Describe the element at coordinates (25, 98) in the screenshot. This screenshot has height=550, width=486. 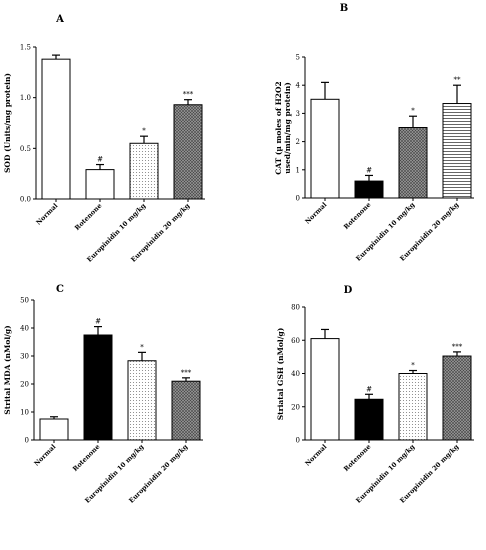
I see `y-tick-label: 1.0` at that location.